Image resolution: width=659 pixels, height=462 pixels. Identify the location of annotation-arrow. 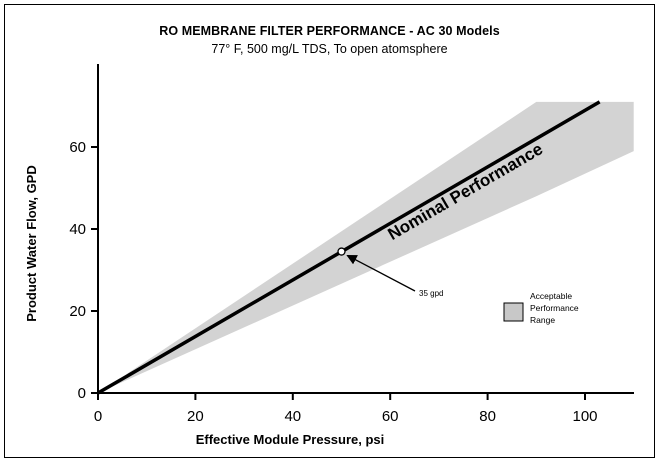
(381, 273).